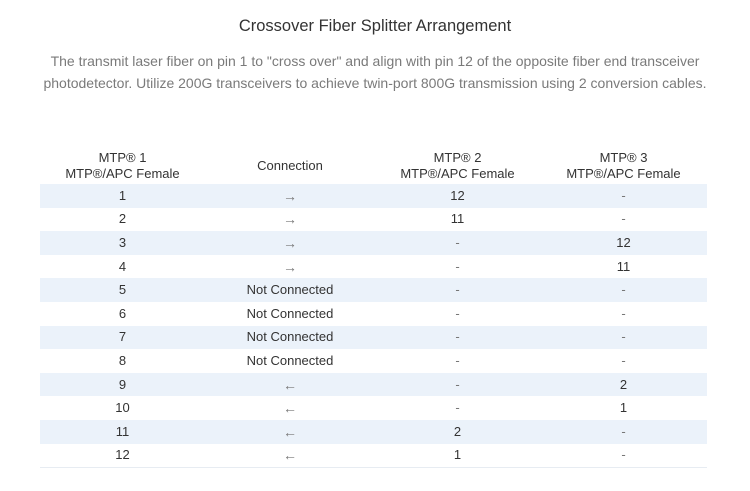  Describe the element at coordinates (373, 196) in the screenshot. I see `table-row: 1 → 12 -` at that location.